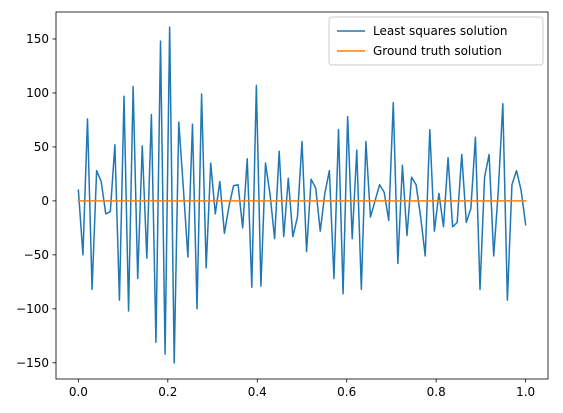  What do you see at coordinates (37, 93) in the screenshot?
I see `y-tick-label: 100` at bounding box center [37, 93].